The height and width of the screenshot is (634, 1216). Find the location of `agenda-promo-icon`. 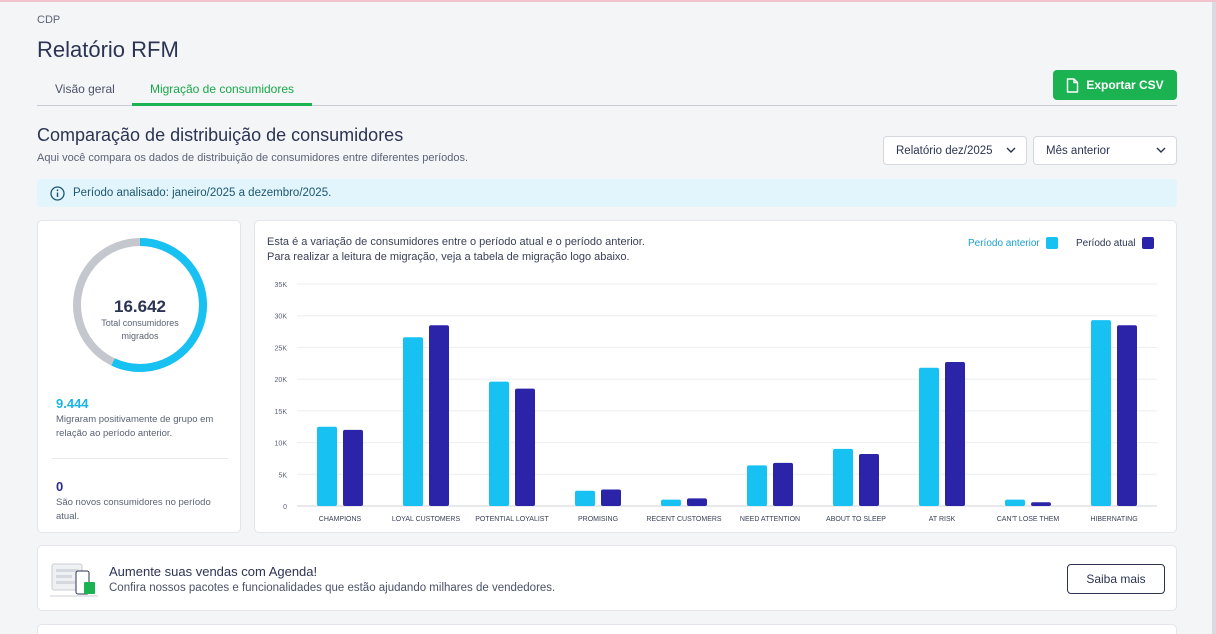

agenda-promo-icon is located at coordinates (74, 580).